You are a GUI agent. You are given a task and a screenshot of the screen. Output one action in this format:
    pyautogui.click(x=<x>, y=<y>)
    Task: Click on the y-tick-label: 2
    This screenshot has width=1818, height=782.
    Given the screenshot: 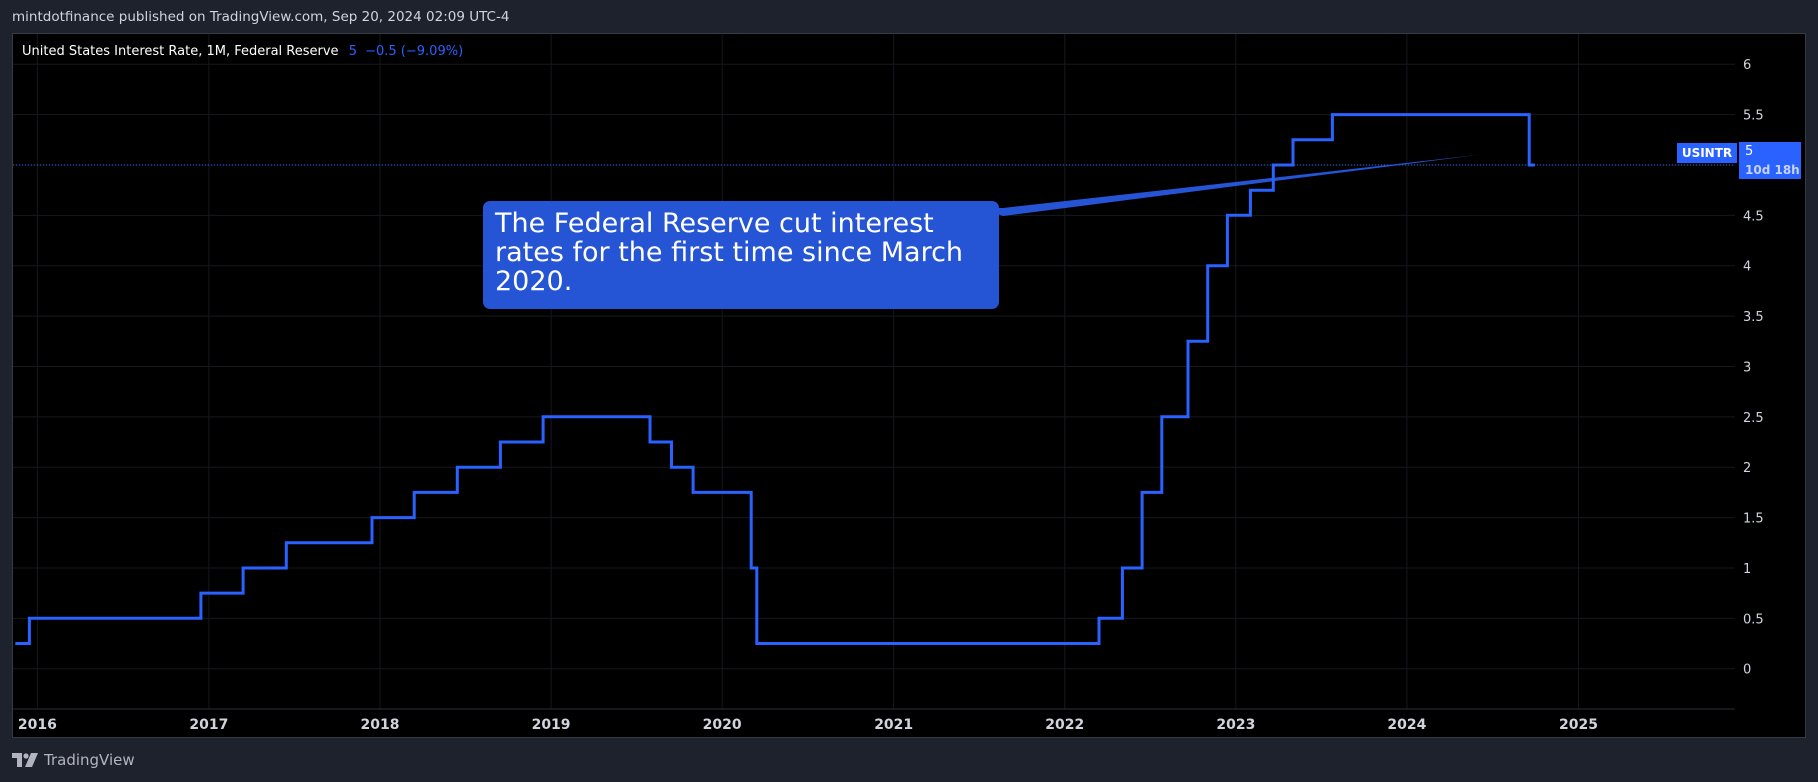 What is the action you would take?
    pyautogui.click(x=1747, y=468)
    